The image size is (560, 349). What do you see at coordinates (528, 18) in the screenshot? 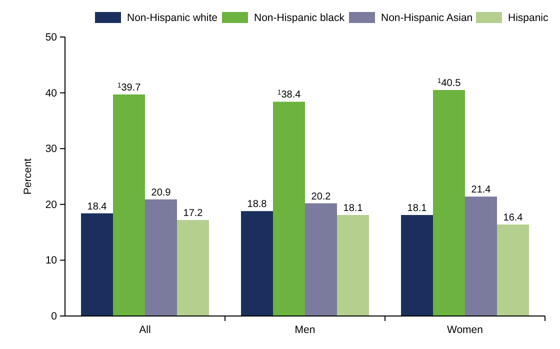
I see `legend-label: Hispanic` at bounding box center [528, 18].